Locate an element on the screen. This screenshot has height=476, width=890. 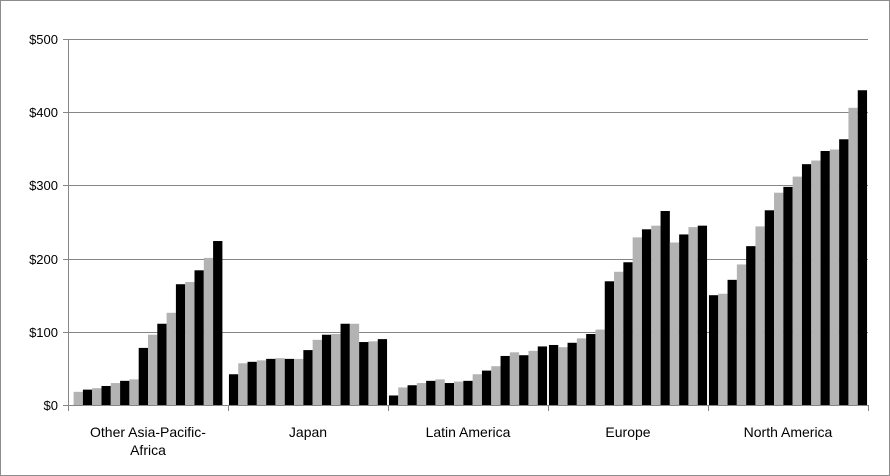
y-tick-labels: $0 $100 $200 $300 $400 $500 is located at coordinates (43, 222).